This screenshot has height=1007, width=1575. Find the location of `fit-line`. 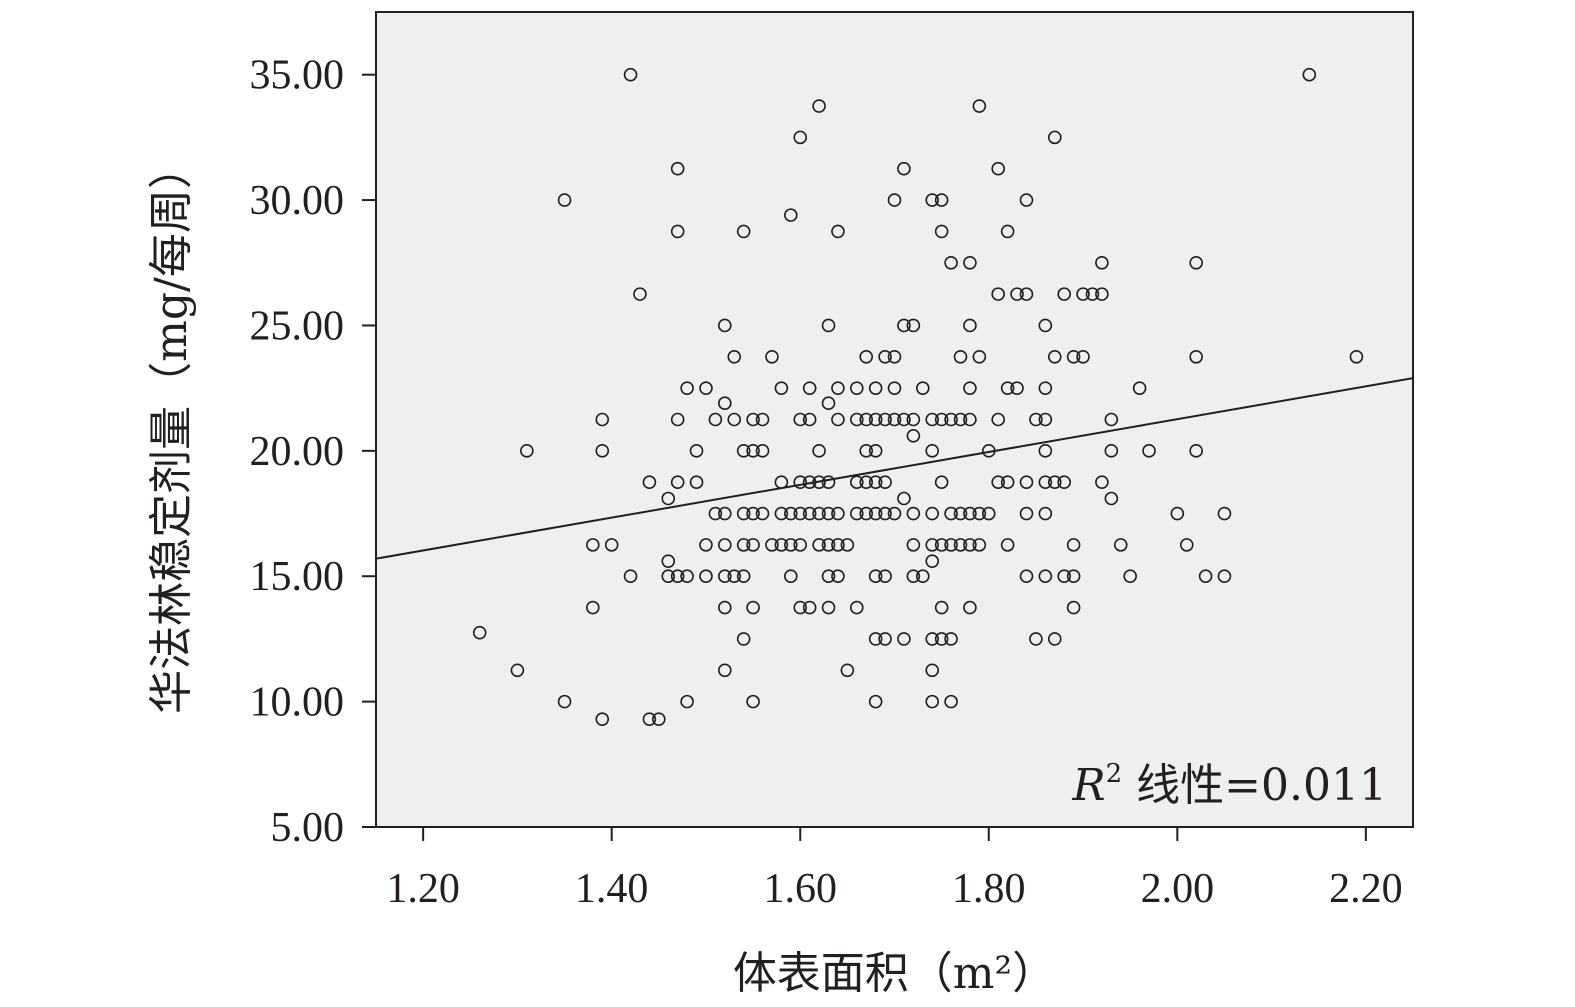

fit-line is located at coordinates (894, 468).